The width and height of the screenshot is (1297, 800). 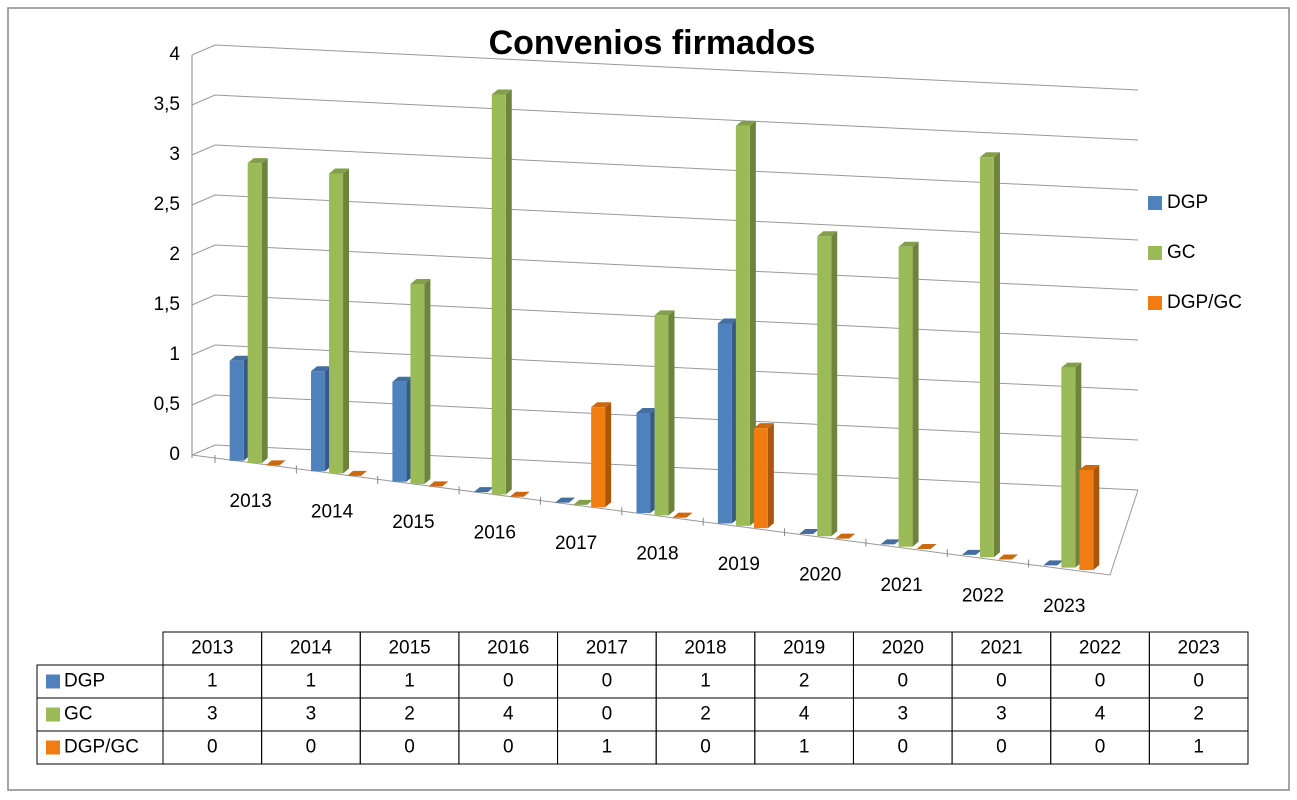 I want to click on table-header: 2019, so click(x=804, y=648).